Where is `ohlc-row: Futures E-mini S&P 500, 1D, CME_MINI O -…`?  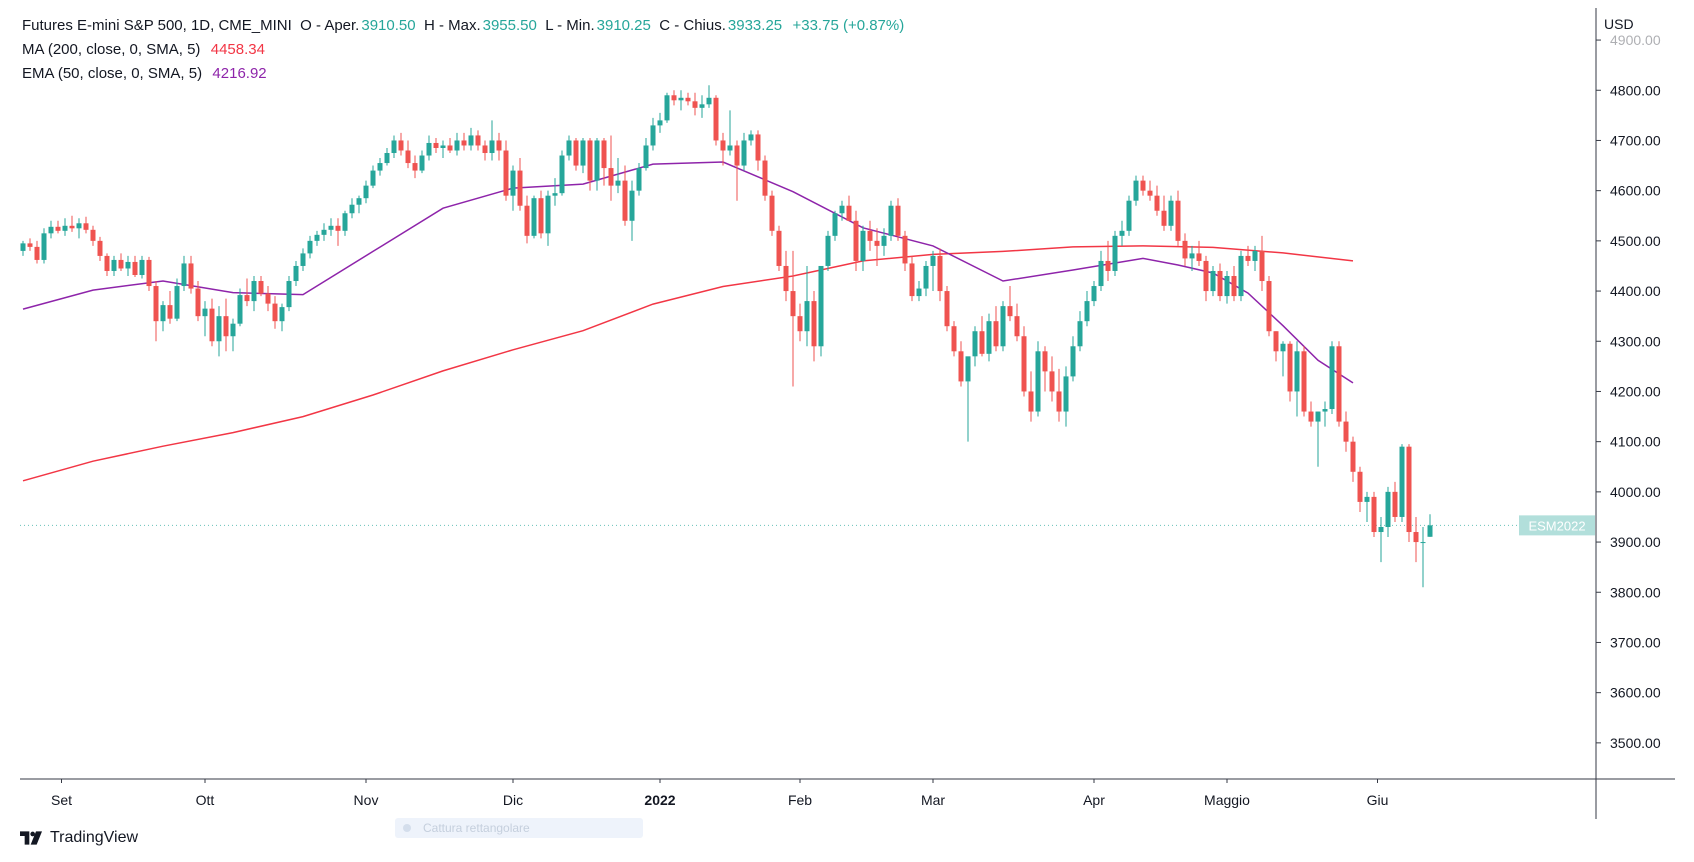
ohlc-row: Futures E-mini S&P 500, 1D, CME_MINI O -… is located at coordinates (463, 26).